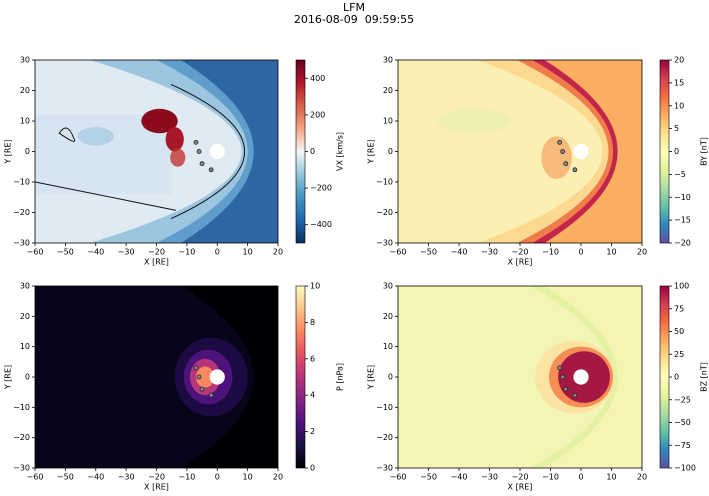 The height and width of the screenshot is (496, 709). What do you see at coordinates (317, 114) in the screenshot?
I see `colorbar-tick-label: 200` at bounding box center [317, 114].